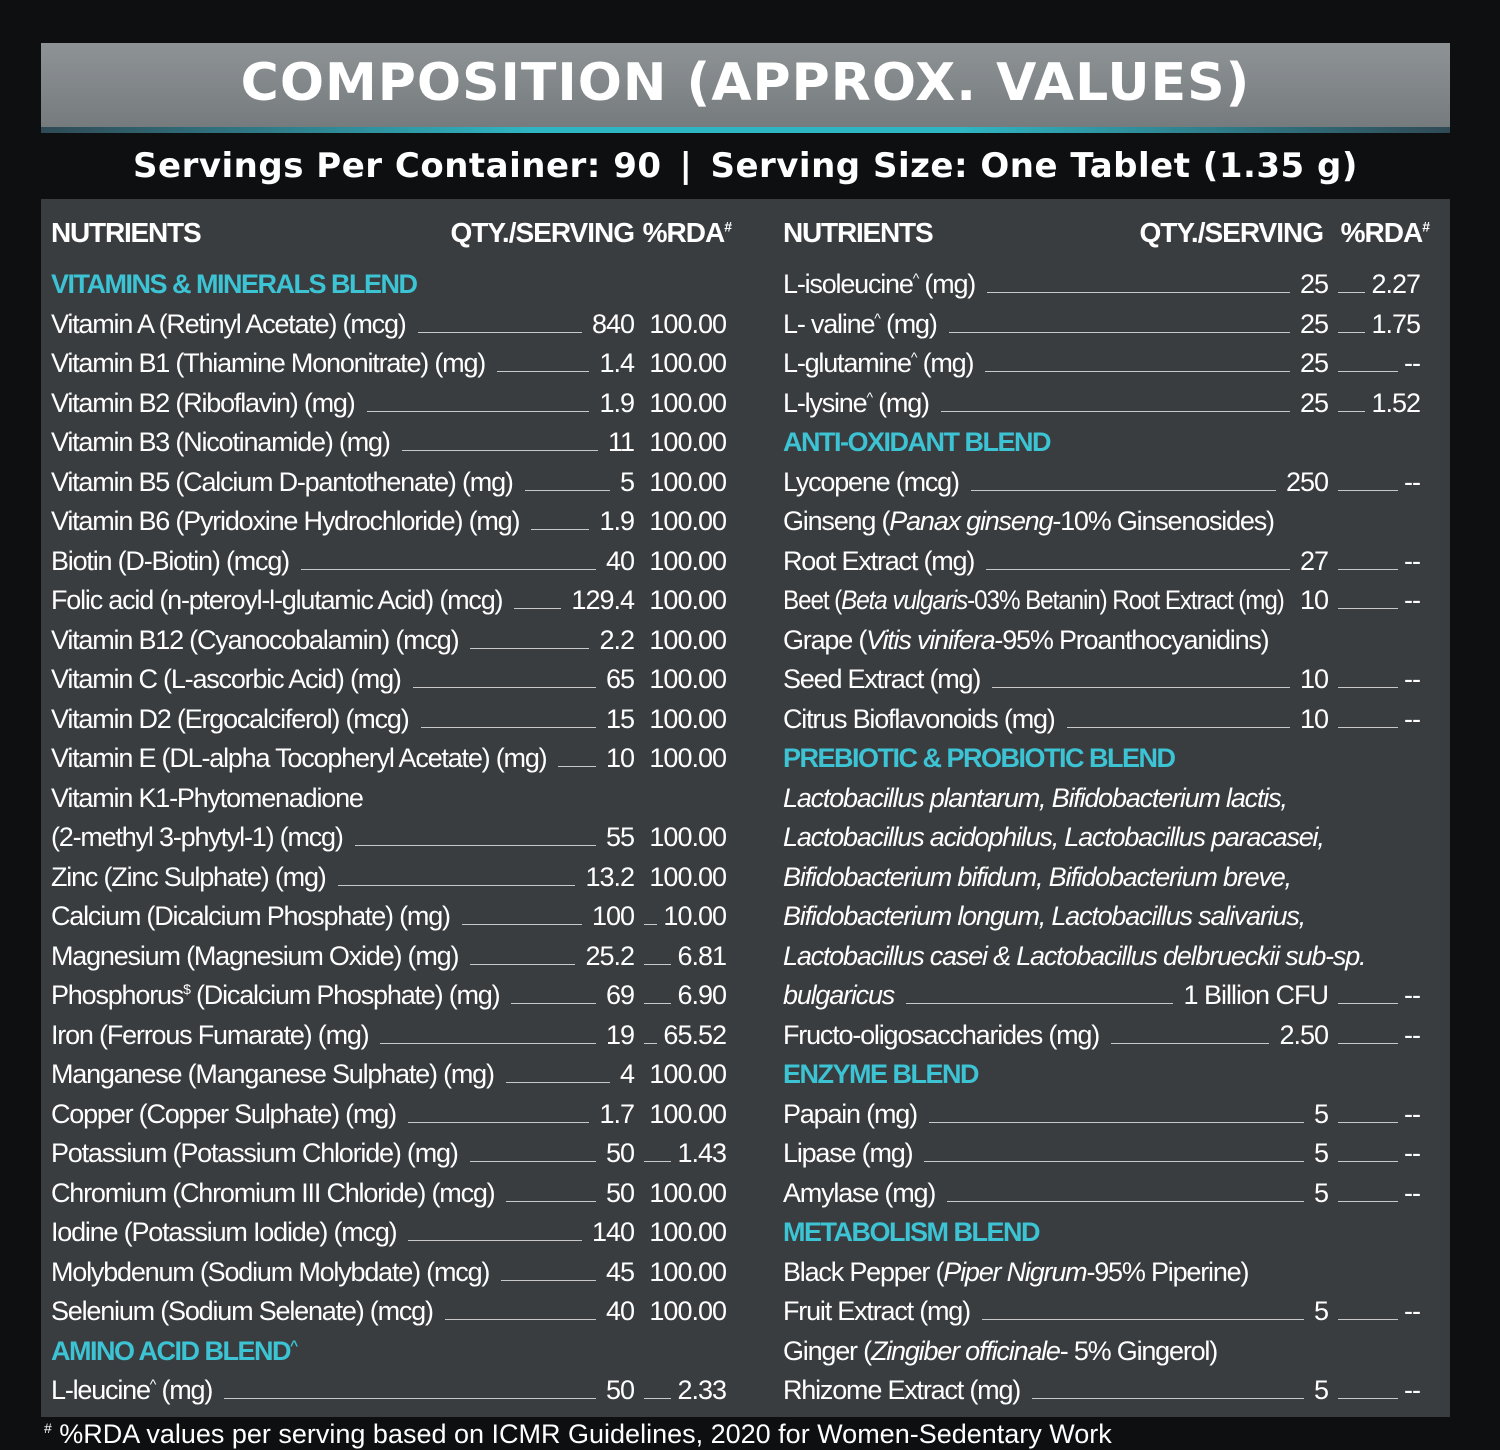 Image resolution: width=1500 pixels, height=1450 pixels. What do you see at coordinates (1111, 1035) in the screenshot?
I see `nutrient-row: Fructo-oligosaccharides (mg) 2.50 --` at bounding box center [1111, 1035].